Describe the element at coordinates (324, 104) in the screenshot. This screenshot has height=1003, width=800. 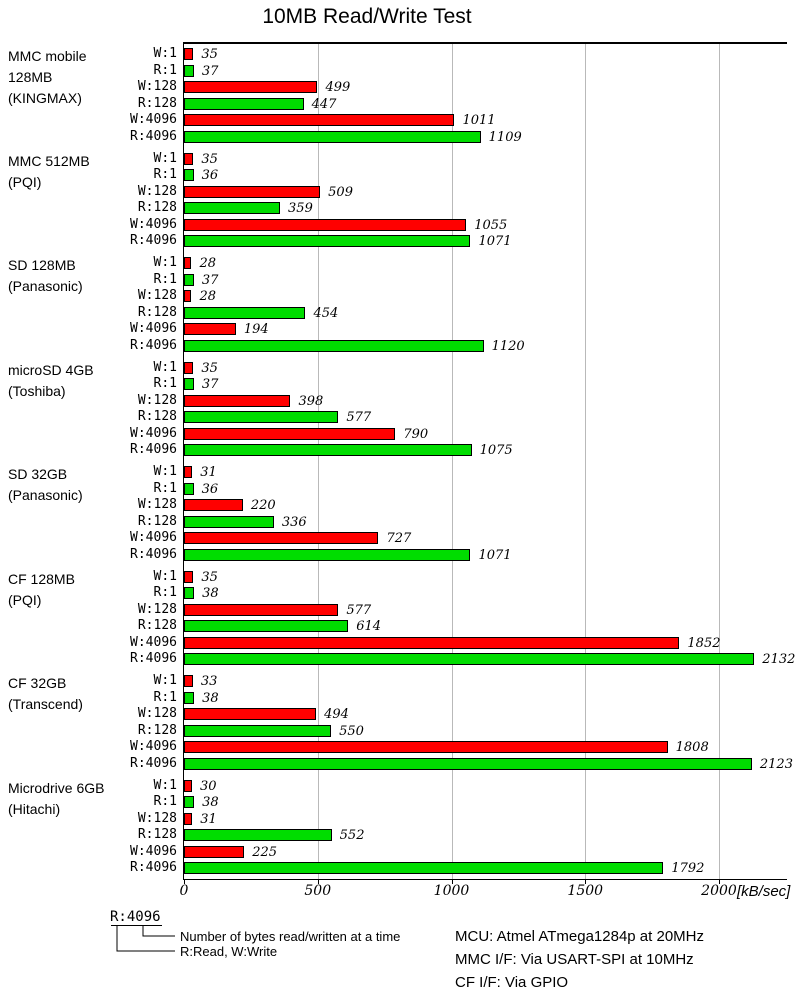
I see `bar-value-label: 447` at that location.